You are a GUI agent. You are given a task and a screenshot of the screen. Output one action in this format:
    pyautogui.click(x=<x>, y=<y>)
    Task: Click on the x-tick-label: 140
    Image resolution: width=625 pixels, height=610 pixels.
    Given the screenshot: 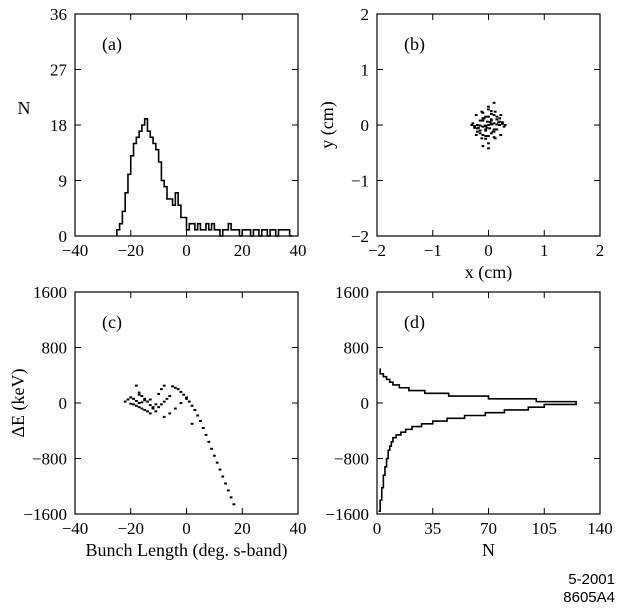 What is the action you would take?
    pyautogui.click(x=600, y=528)
    